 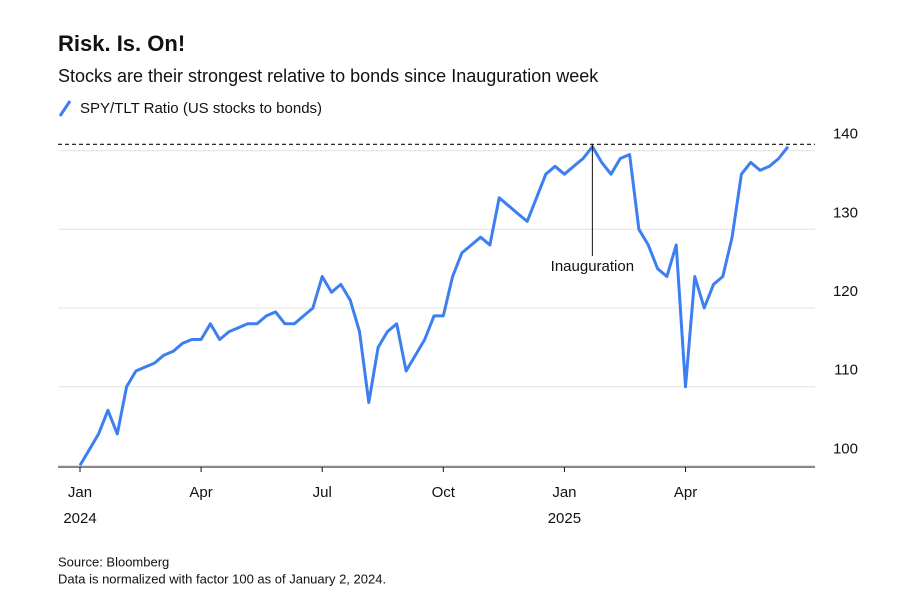 I want to click on y-tick-label: 130, so click(x=845, y=212).